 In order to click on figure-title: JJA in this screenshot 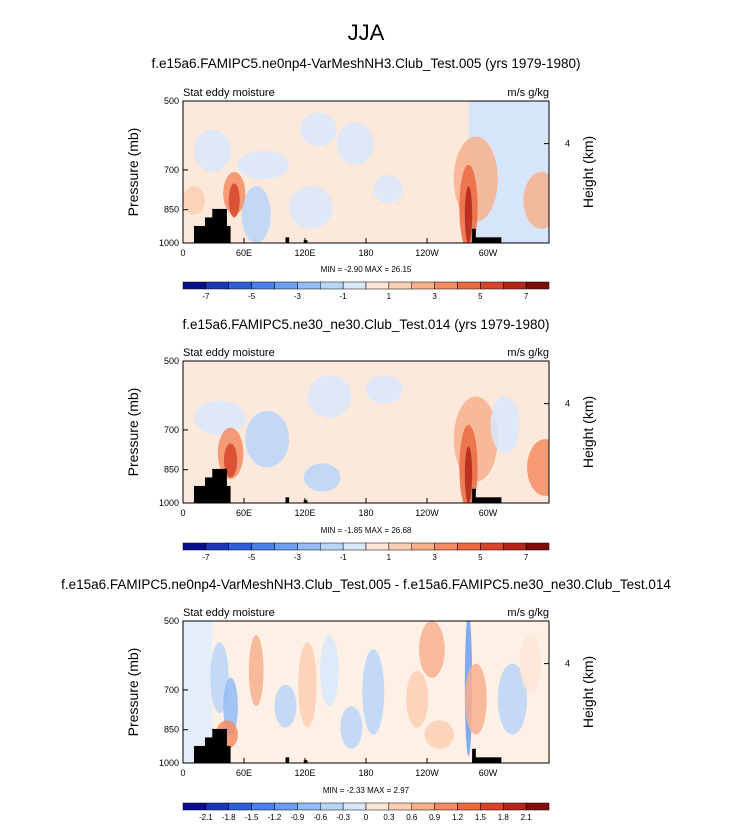, I will do `click(366, 32)`.